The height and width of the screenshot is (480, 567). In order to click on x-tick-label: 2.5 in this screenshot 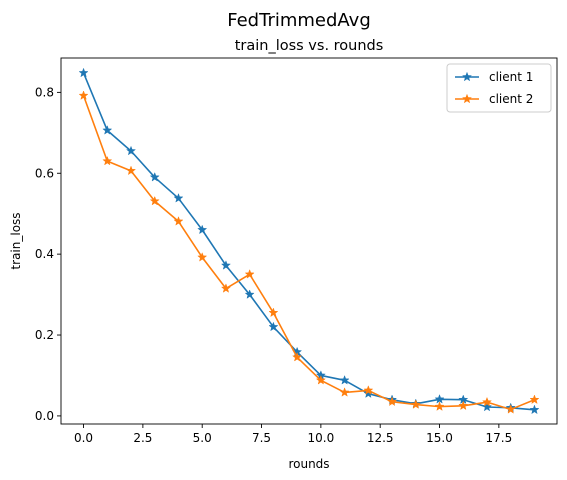, I will do `click(142, 438)`.